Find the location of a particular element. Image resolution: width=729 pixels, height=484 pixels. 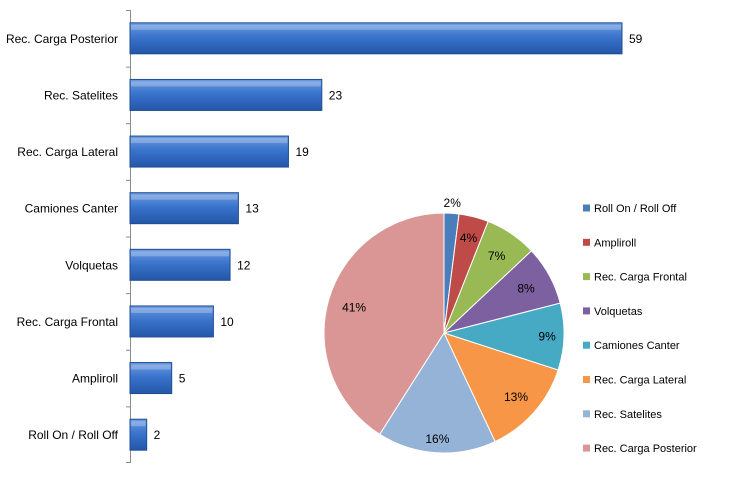

pie-data-label: 4% is located at coordinates (469, 238).